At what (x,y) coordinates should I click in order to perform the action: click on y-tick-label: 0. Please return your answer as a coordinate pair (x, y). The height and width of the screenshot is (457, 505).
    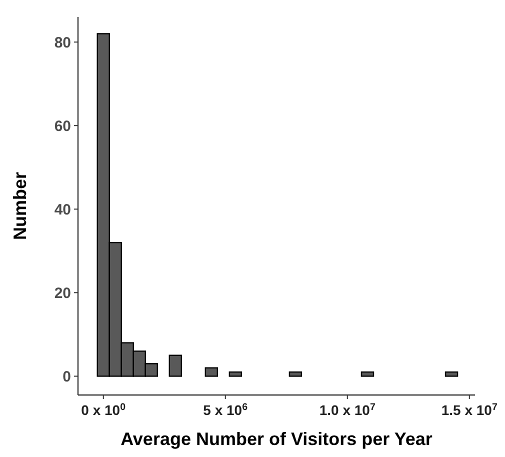
    Looking at the image, I should click on (66, 377).